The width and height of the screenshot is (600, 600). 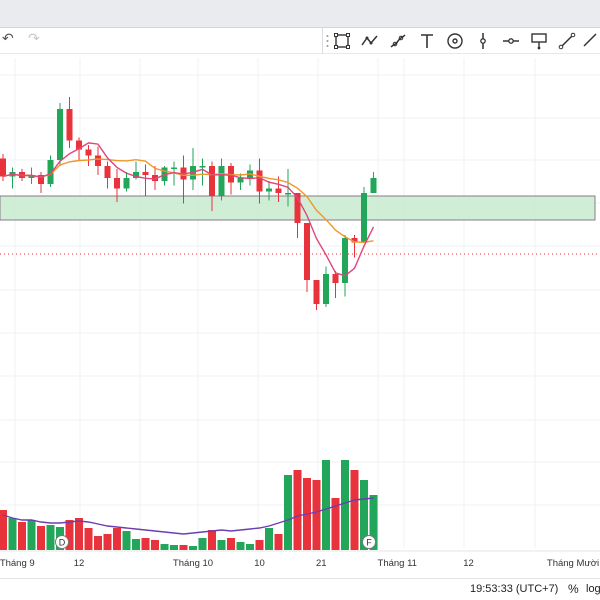 I want to click on brush-tool, so click(x=398, y=41).